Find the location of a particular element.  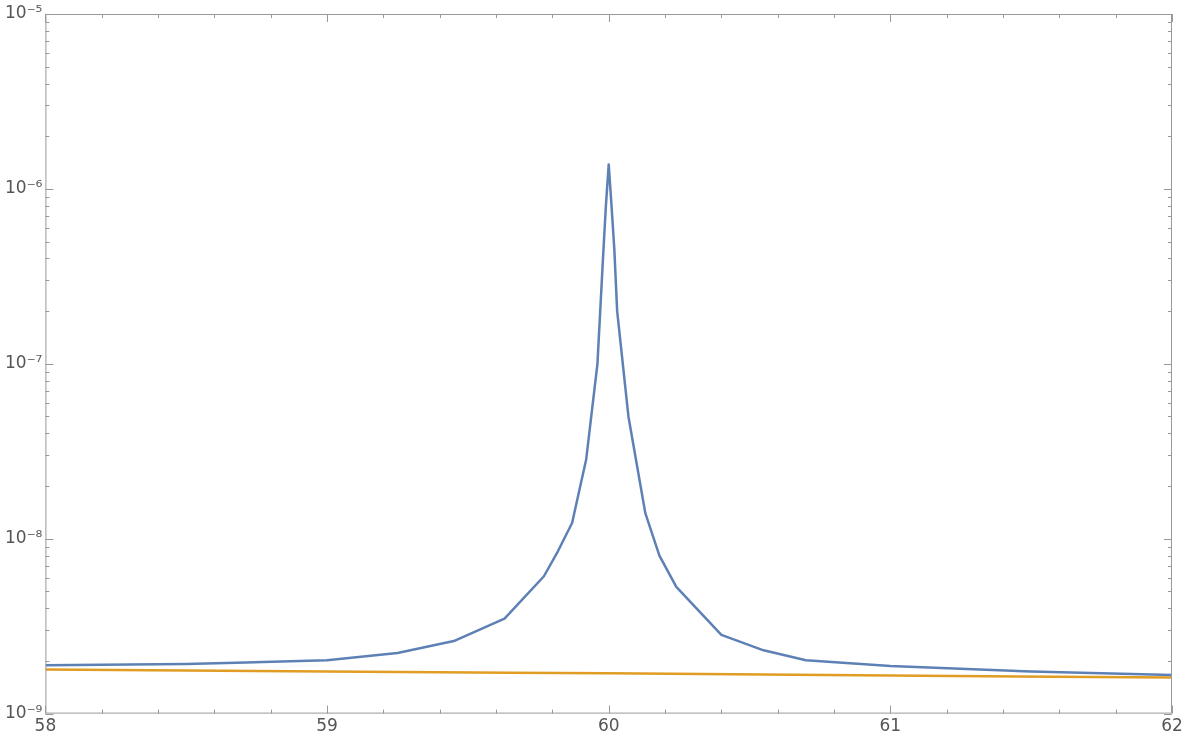

x-tick-label: 59 is located at coordinates (327, 725).